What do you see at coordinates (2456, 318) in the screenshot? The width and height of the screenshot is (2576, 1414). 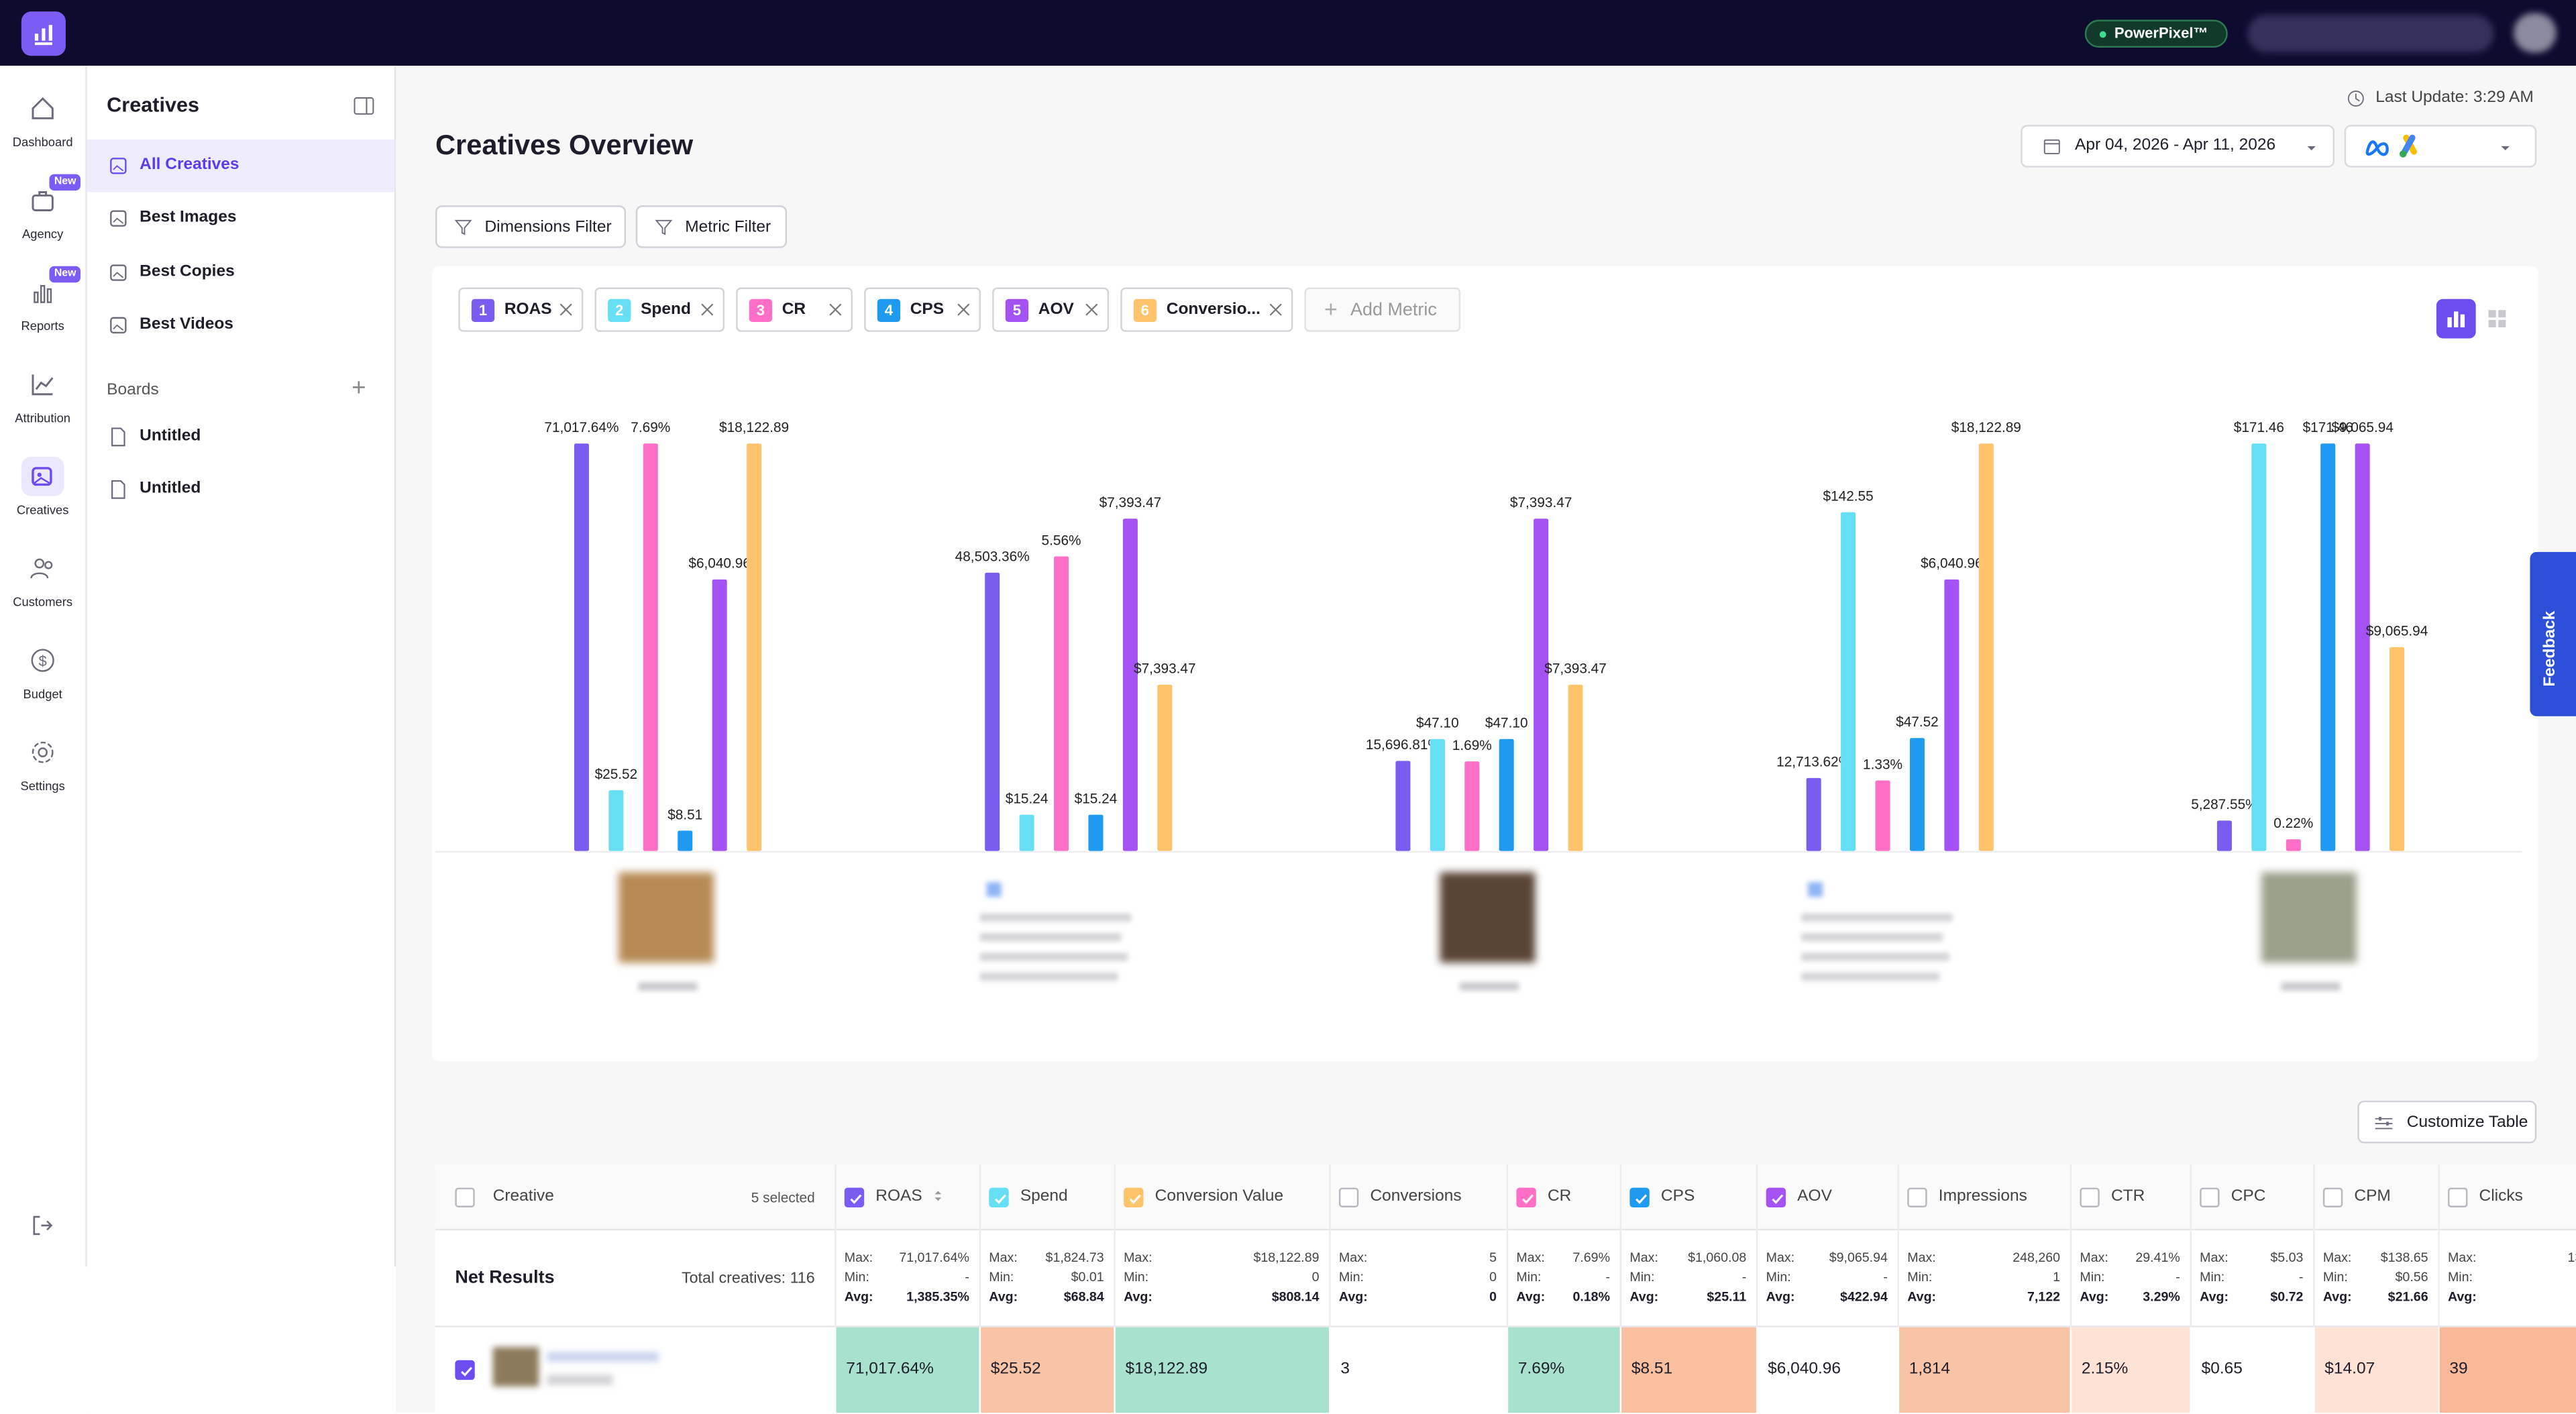 I see `view-toggle-bar` at bounding box center [2456, 318].